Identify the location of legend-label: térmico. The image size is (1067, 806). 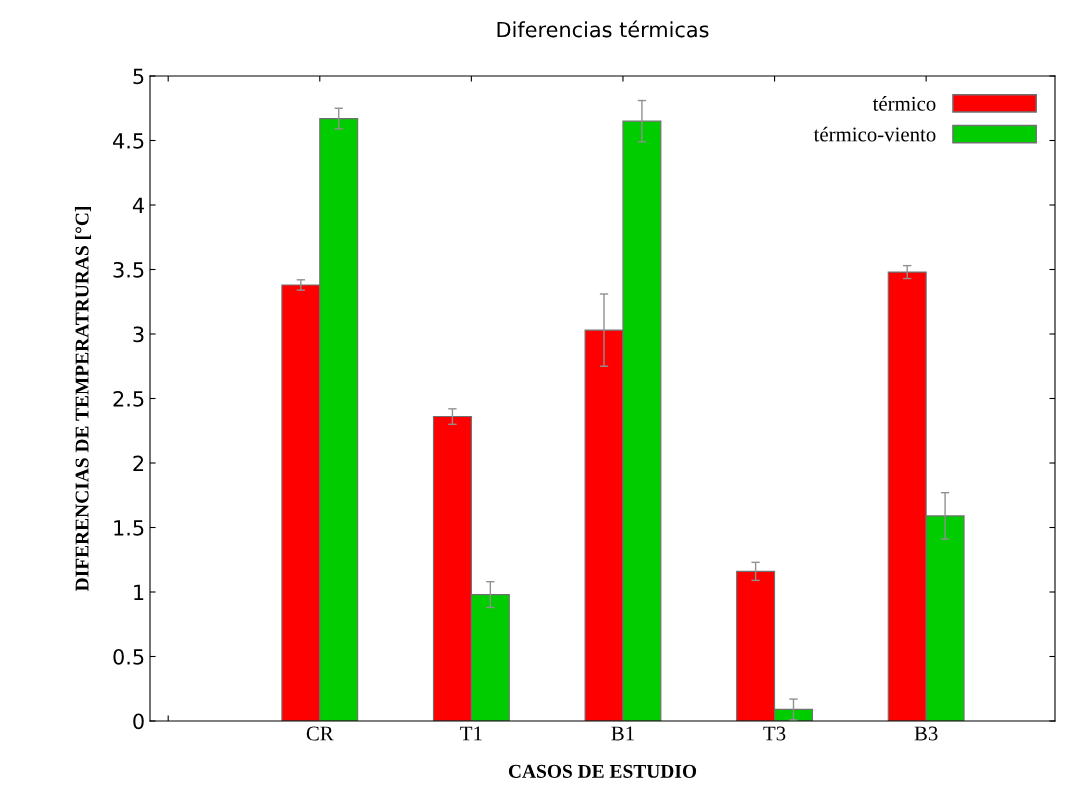
(904, 103).